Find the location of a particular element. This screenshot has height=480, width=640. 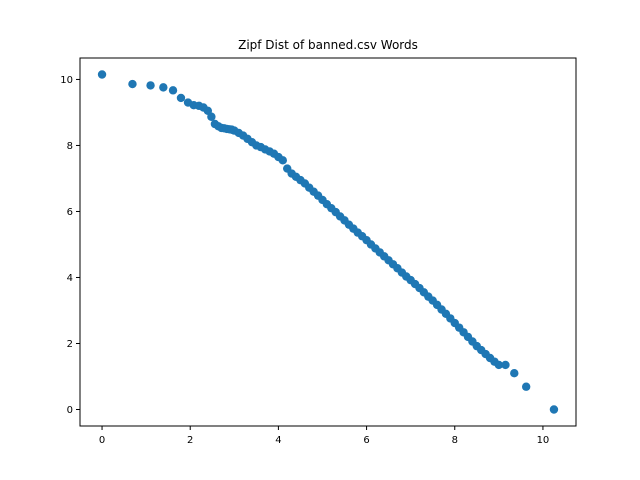

y-tick-label: 4 is located at coordinates (70, 278).